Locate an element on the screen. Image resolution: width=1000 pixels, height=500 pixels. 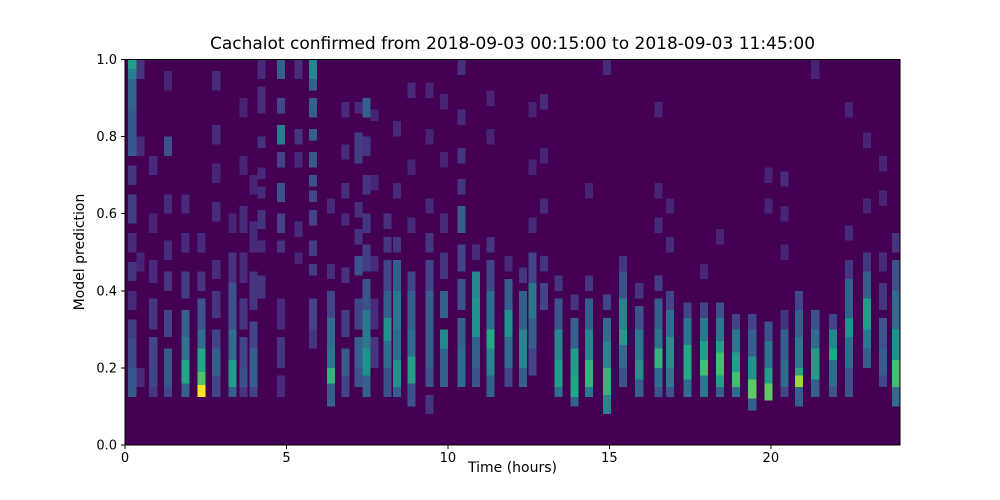
y-axis-ticks: 0.0 0.2 0.4 0.6 0.8 1.0 is located at coordinates (110, 253).